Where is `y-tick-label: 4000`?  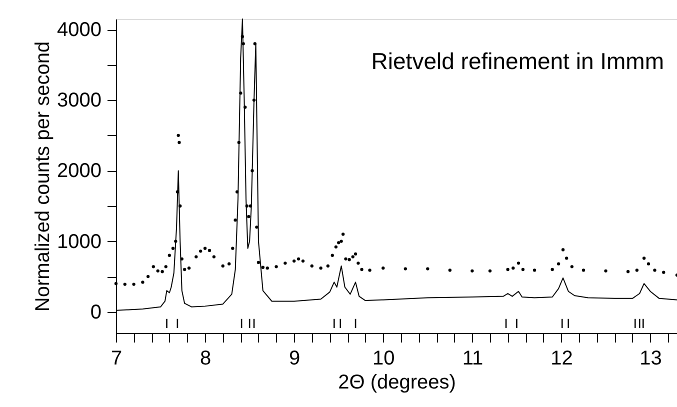 y-tick-label: 4000 is located at coordinates (79, 30).